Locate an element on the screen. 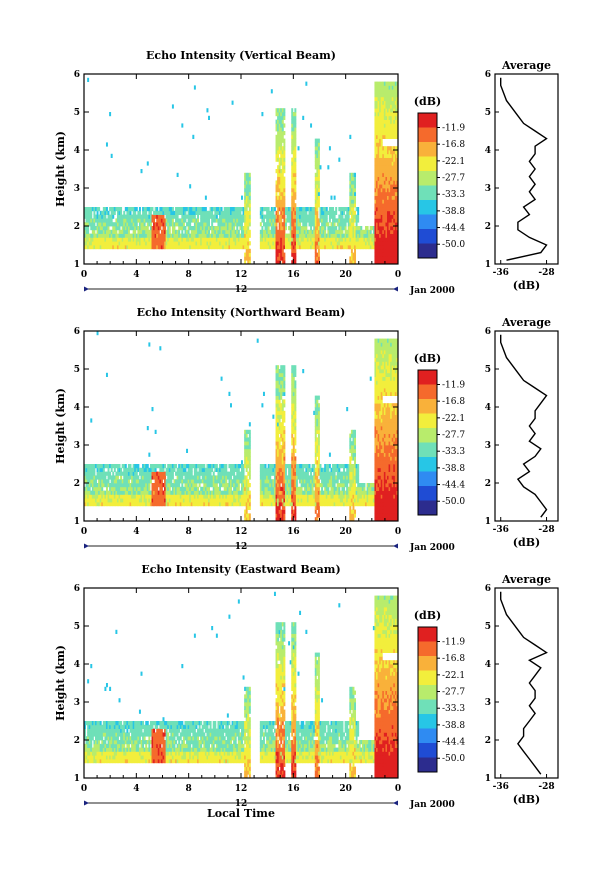 The image size is (611, 875). colorbar-label: -44.4 is located at coordinates (453, 229).